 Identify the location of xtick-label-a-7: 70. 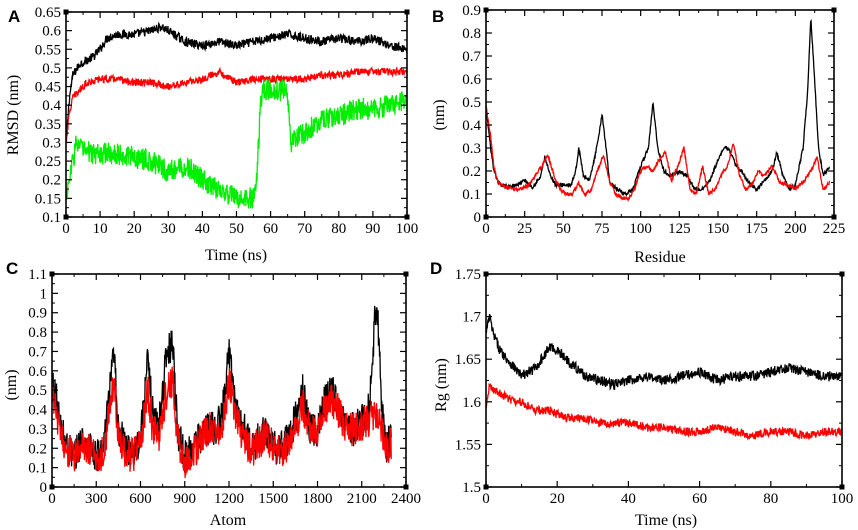
(304, 229).